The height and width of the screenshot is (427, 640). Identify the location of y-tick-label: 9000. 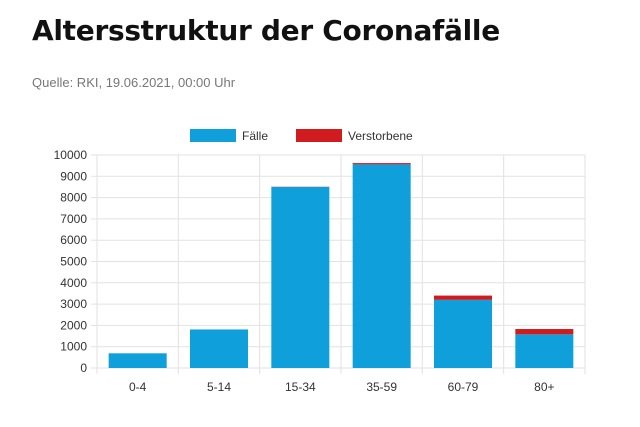
(73, 176).